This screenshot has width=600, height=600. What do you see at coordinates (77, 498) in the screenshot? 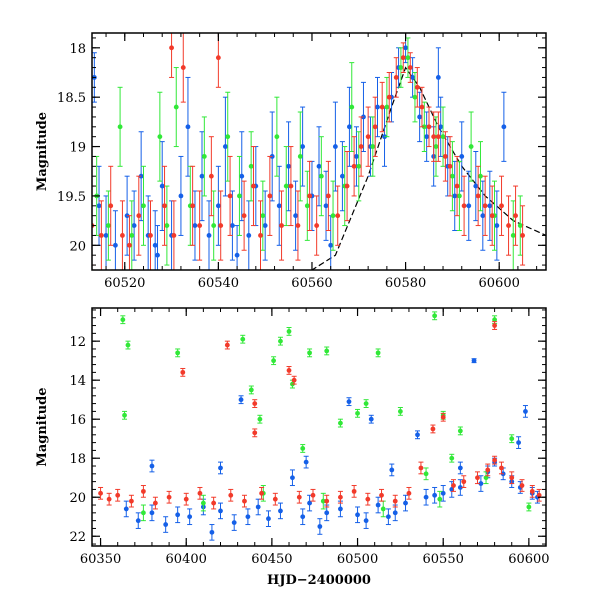
I see `y-tick-label: 20` at bounding box center [77, 498].